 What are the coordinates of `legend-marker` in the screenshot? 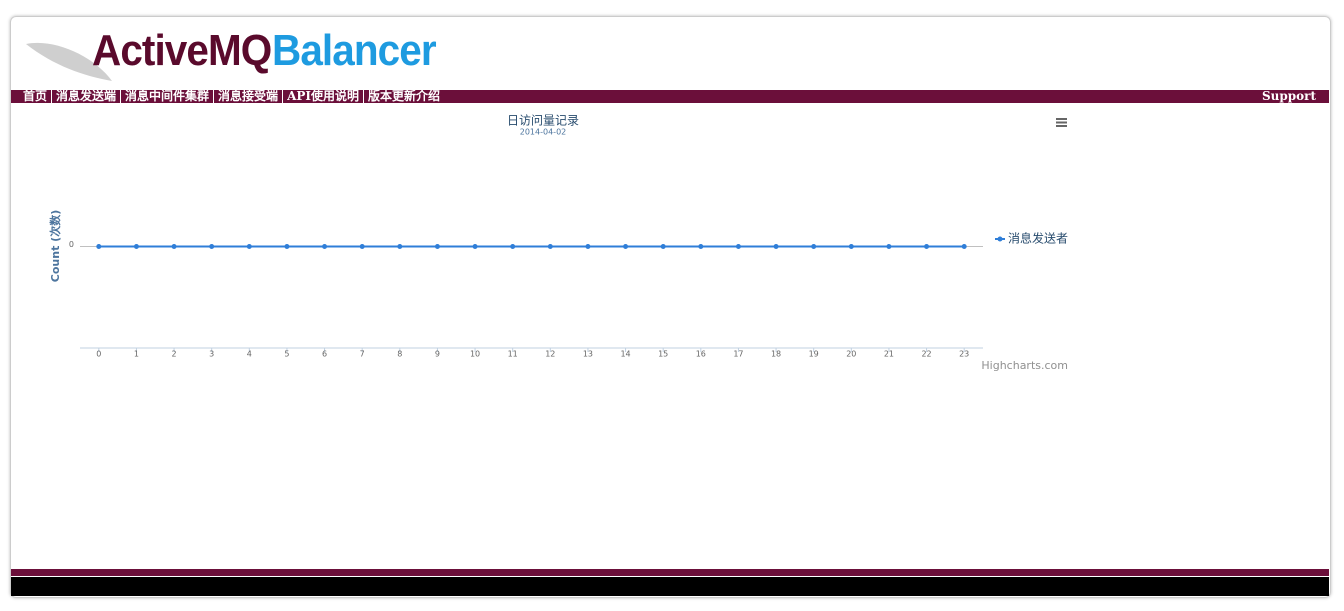 It's located at (1000, 239).